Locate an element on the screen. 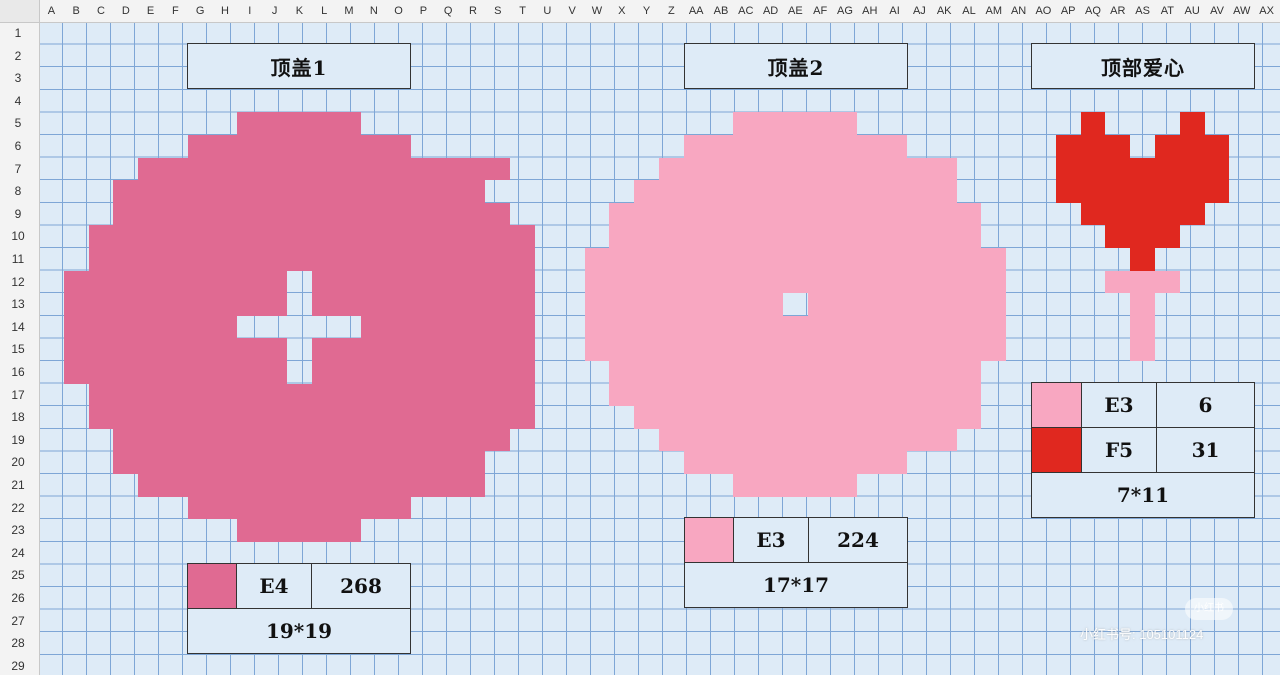 The height and width of the screenshot is (677, 1280). column-header-y: Y is located at coordinates (646, 11).